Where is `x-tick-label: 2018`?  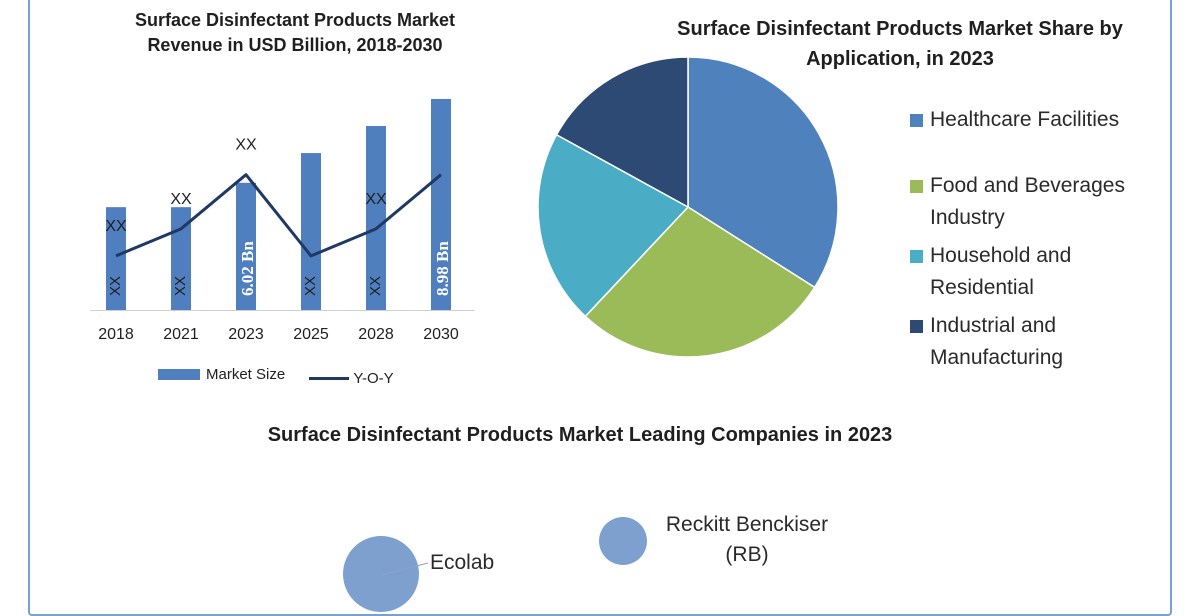 x-tick-label: 2018 is located at coordinates (116, 334).